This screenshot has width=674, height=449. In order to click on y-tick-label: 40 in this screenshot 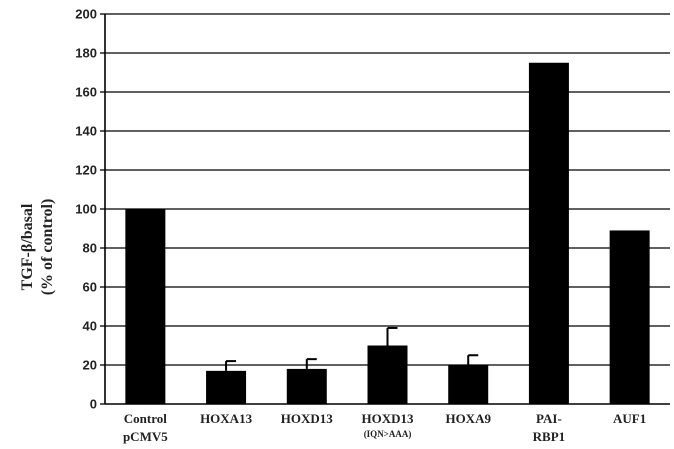, I will do `click(90, 326)`.